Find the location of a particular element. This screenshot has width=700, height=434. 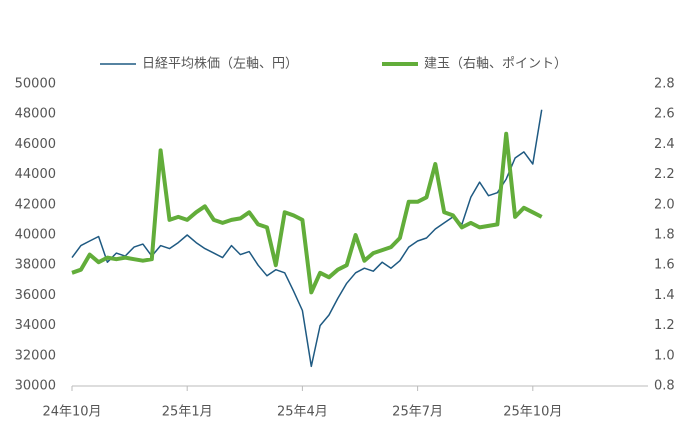

y2-tick-label: 1.0 is located at coordinates (664, 355).